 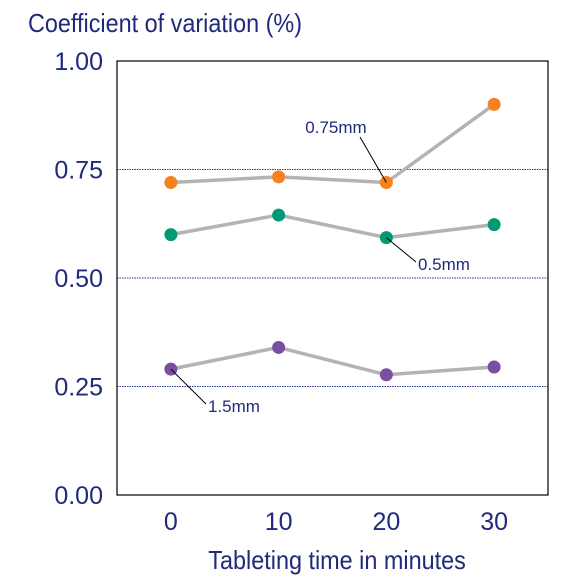 What do you see at coordinates (78, 388) in the screenshot?
I see `y-tick-label: 0.25` at bounding box center [78, 388].